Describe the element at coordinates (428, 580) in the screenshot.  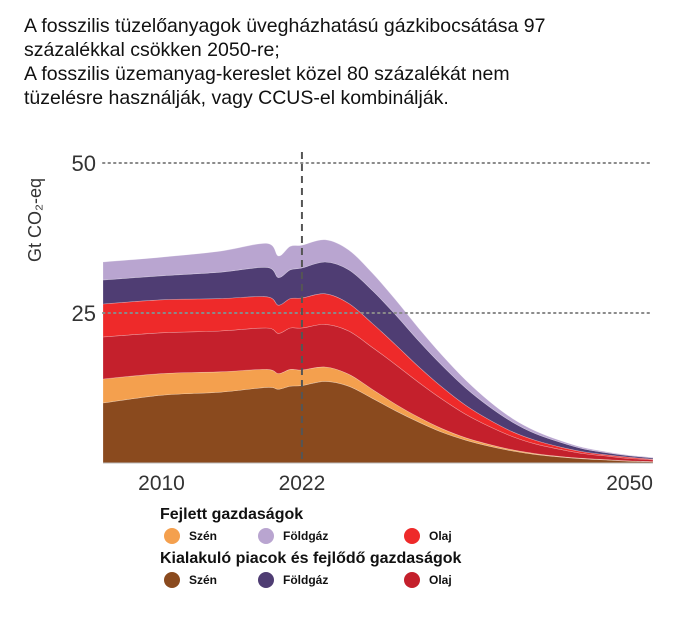
I see `legend-item-emerging-oil: Olaj` at that location.